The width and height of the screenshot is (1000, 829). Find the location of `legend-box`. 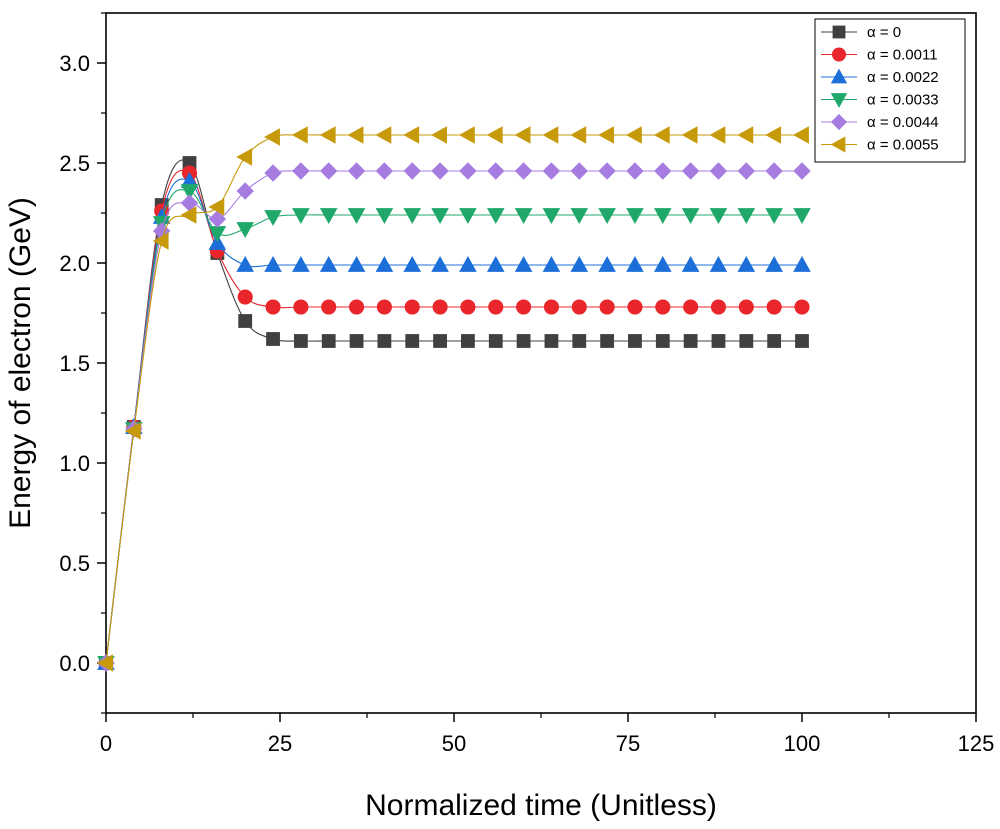

legend-box is located at coordinates (890, 90).